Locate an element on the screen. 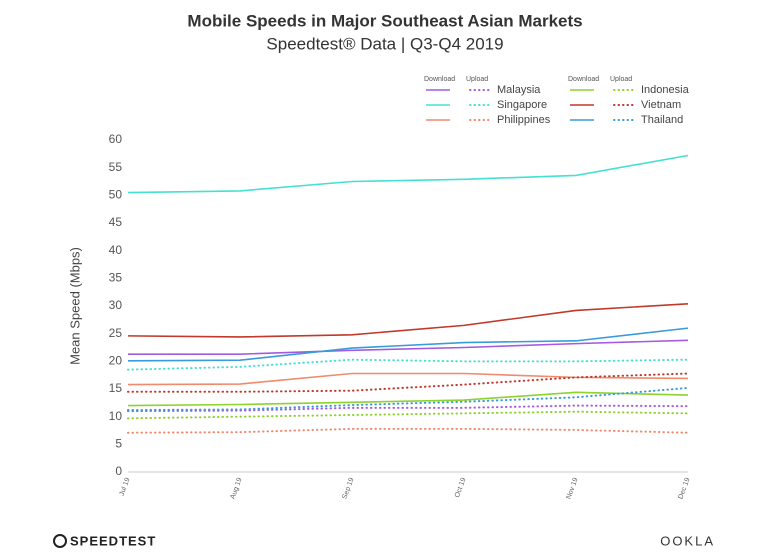 Image resolution: width=770 pixels, height=556 pixels. y-tick-label: 40 is located at coordinates (116, 250).